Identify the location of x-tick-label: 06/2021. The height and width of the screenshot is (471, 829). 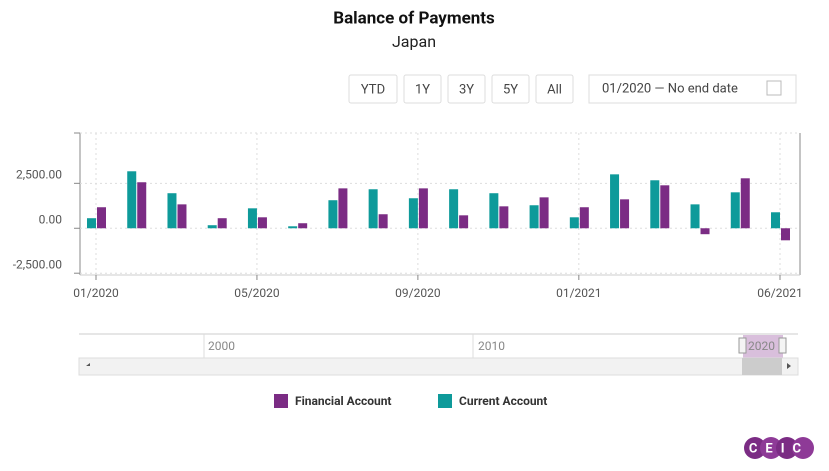
(779, 293).